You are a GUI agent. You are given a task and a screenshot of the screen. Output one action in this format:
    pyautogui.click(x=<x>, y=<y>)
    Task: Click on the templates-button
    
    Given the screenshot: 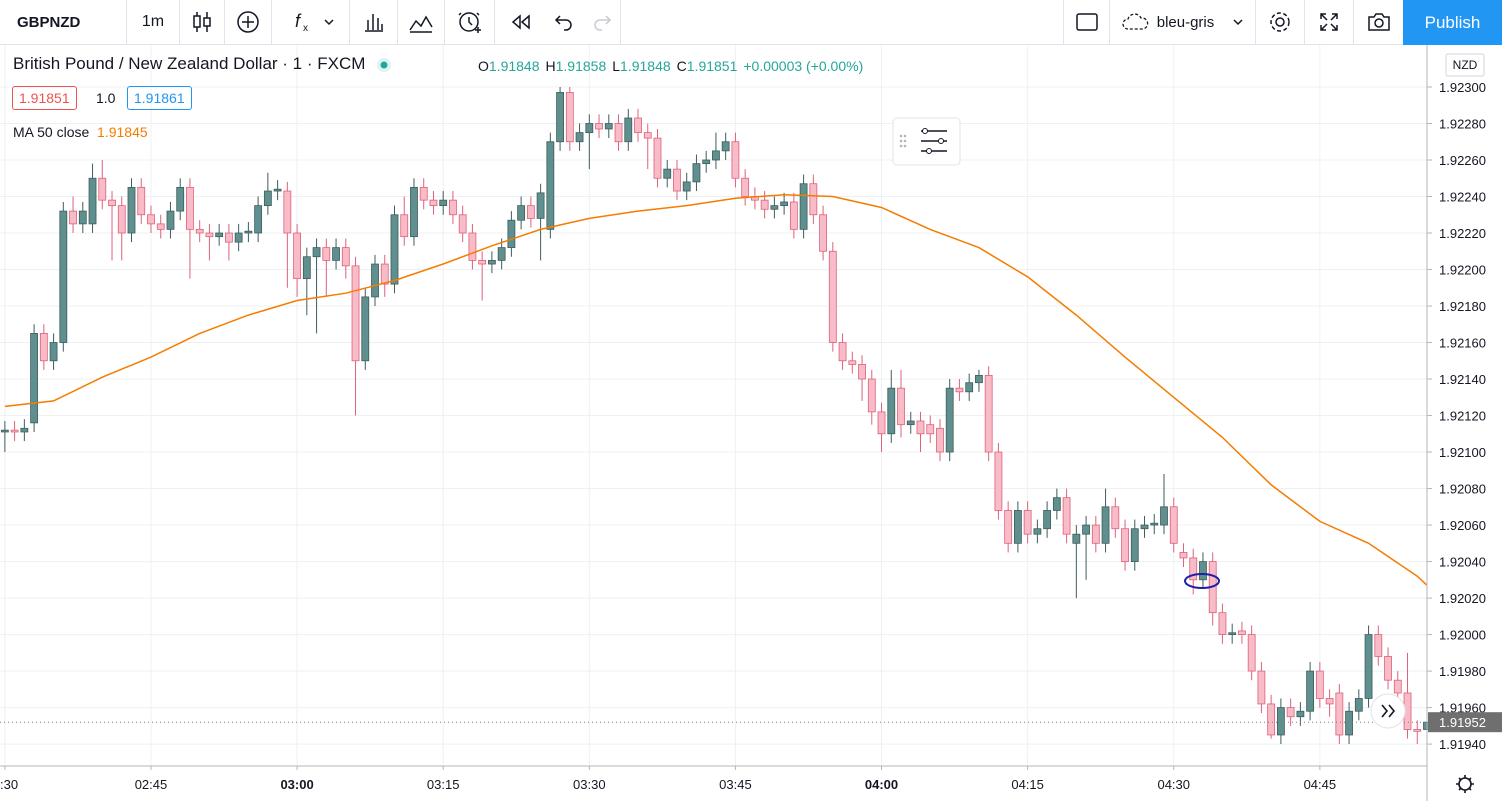 What is the action you would take?
    pyautogui.click(x=421, y=22)
    